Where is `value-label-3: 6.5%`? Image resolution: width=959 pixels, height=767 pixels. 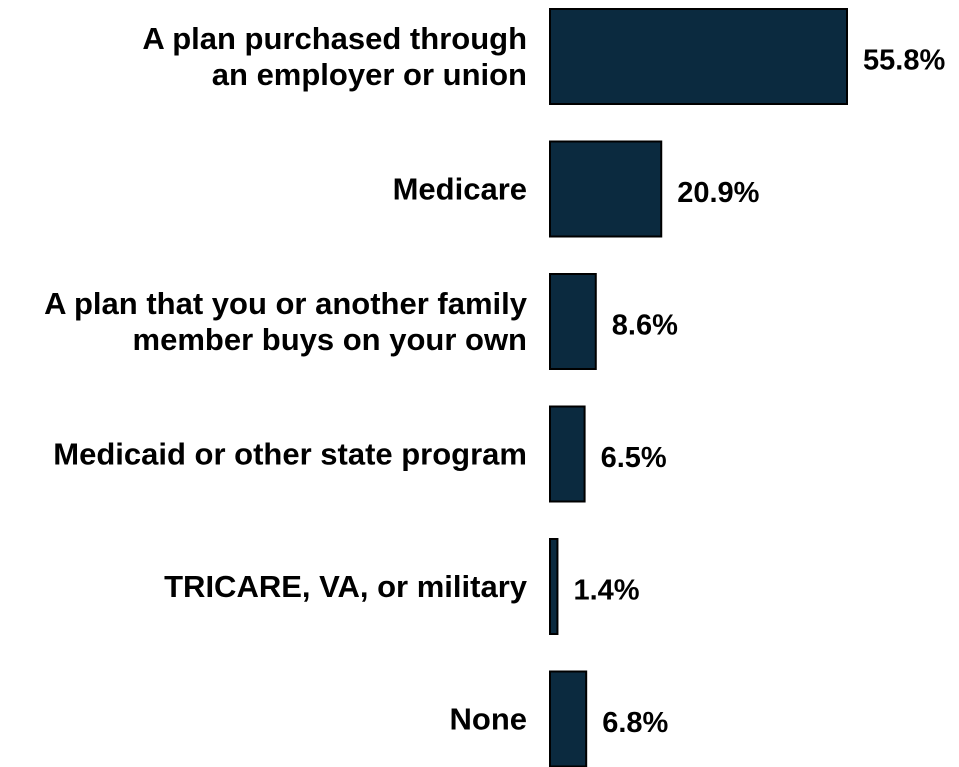
value-label-3: 6.5% is located at coordinates (634, 458).